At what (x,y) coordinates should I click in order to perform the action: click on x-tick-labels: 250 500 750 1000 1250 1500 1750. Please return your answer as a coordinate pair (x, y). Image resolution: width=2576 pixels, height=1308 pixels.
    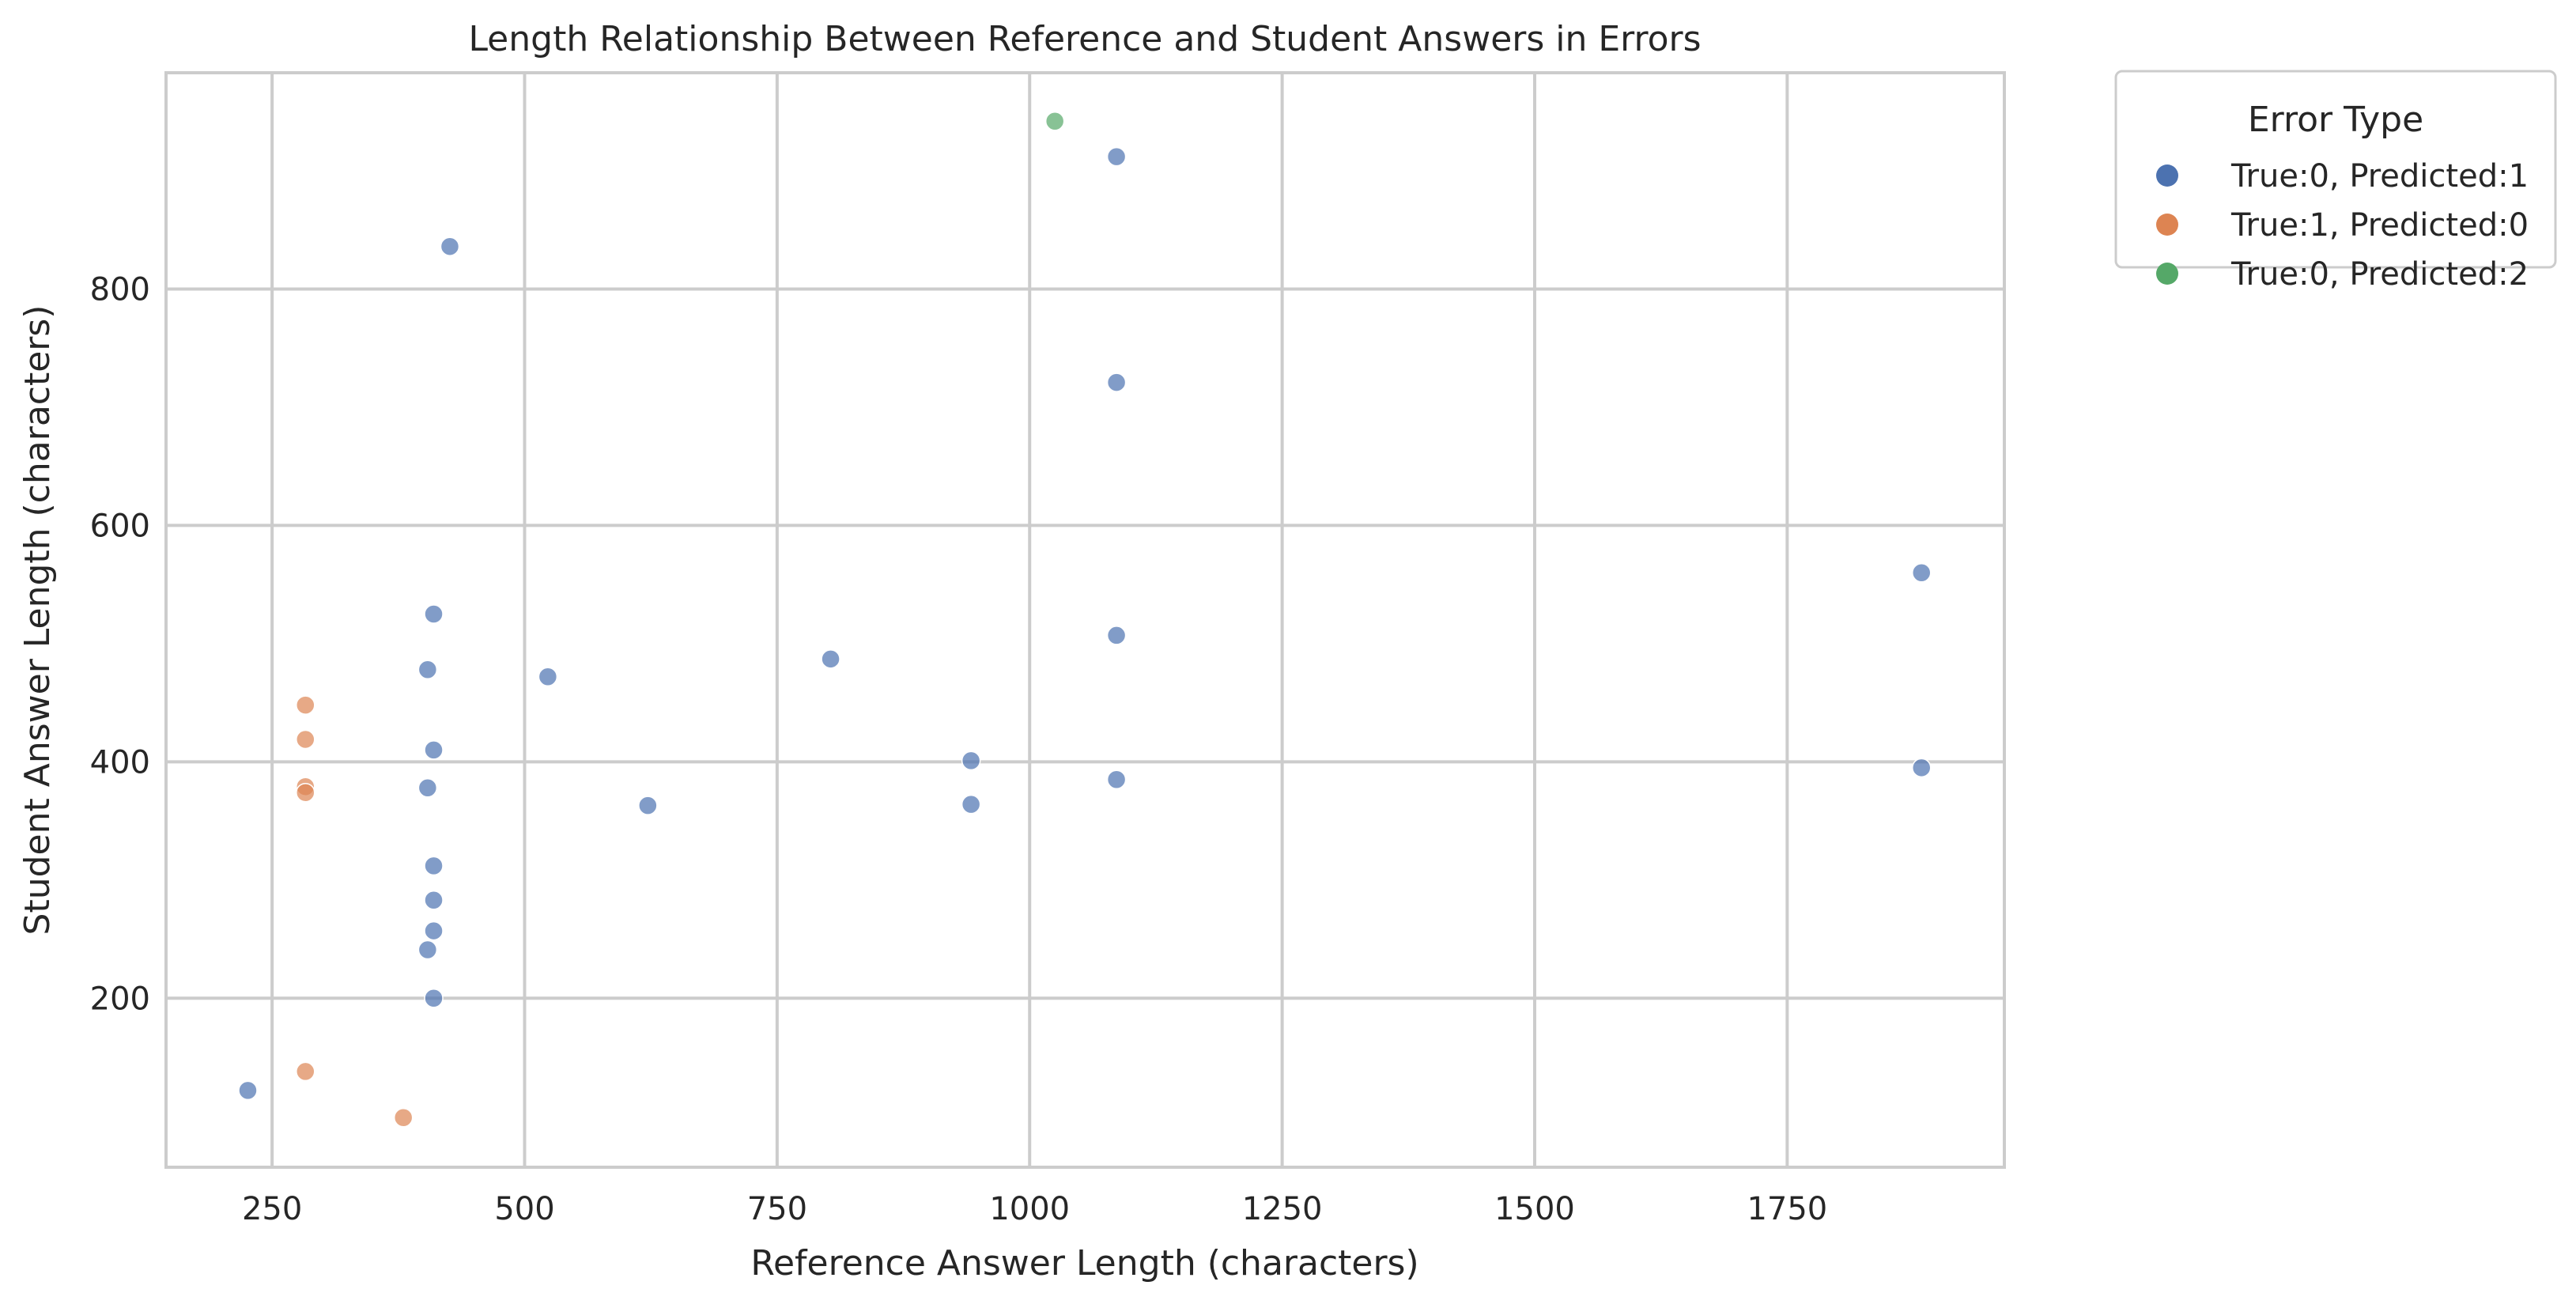
    Looking at the image, I should click on (1034, 1209).